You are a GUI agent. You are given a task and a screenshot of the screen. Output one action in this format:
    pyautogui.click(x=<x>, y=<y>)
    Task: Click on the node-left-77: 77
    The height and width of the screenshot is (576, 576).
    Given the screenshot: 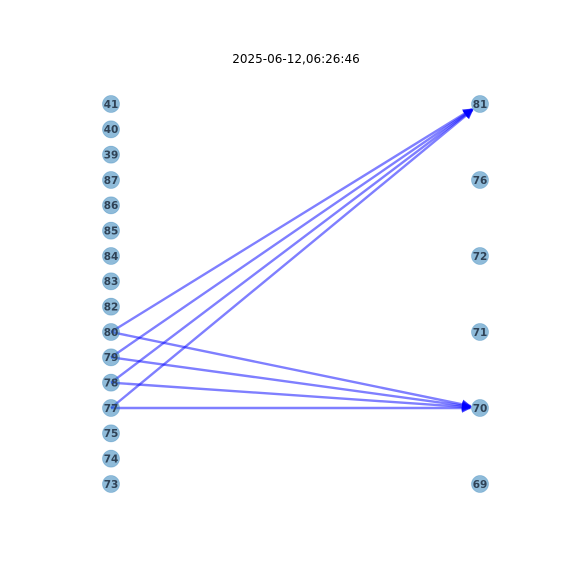 What is the action you would take?
    pyautogui.click(x=111, y=408)
    